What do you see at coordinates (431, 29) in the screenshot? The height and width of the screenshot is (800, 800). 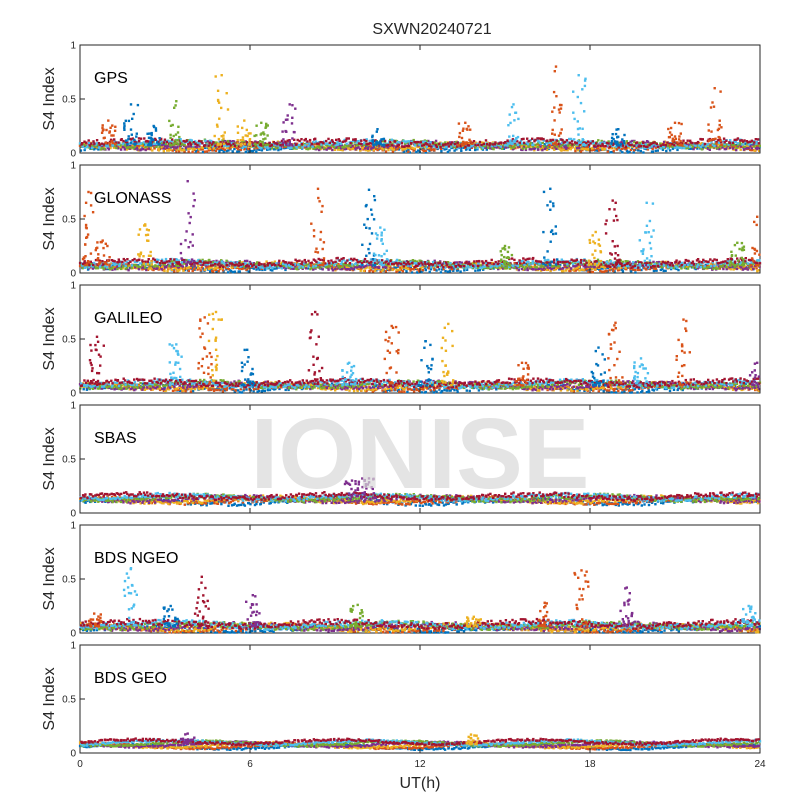 I see `chart-title: SXWN20240721` at bounding box center [431, 29].